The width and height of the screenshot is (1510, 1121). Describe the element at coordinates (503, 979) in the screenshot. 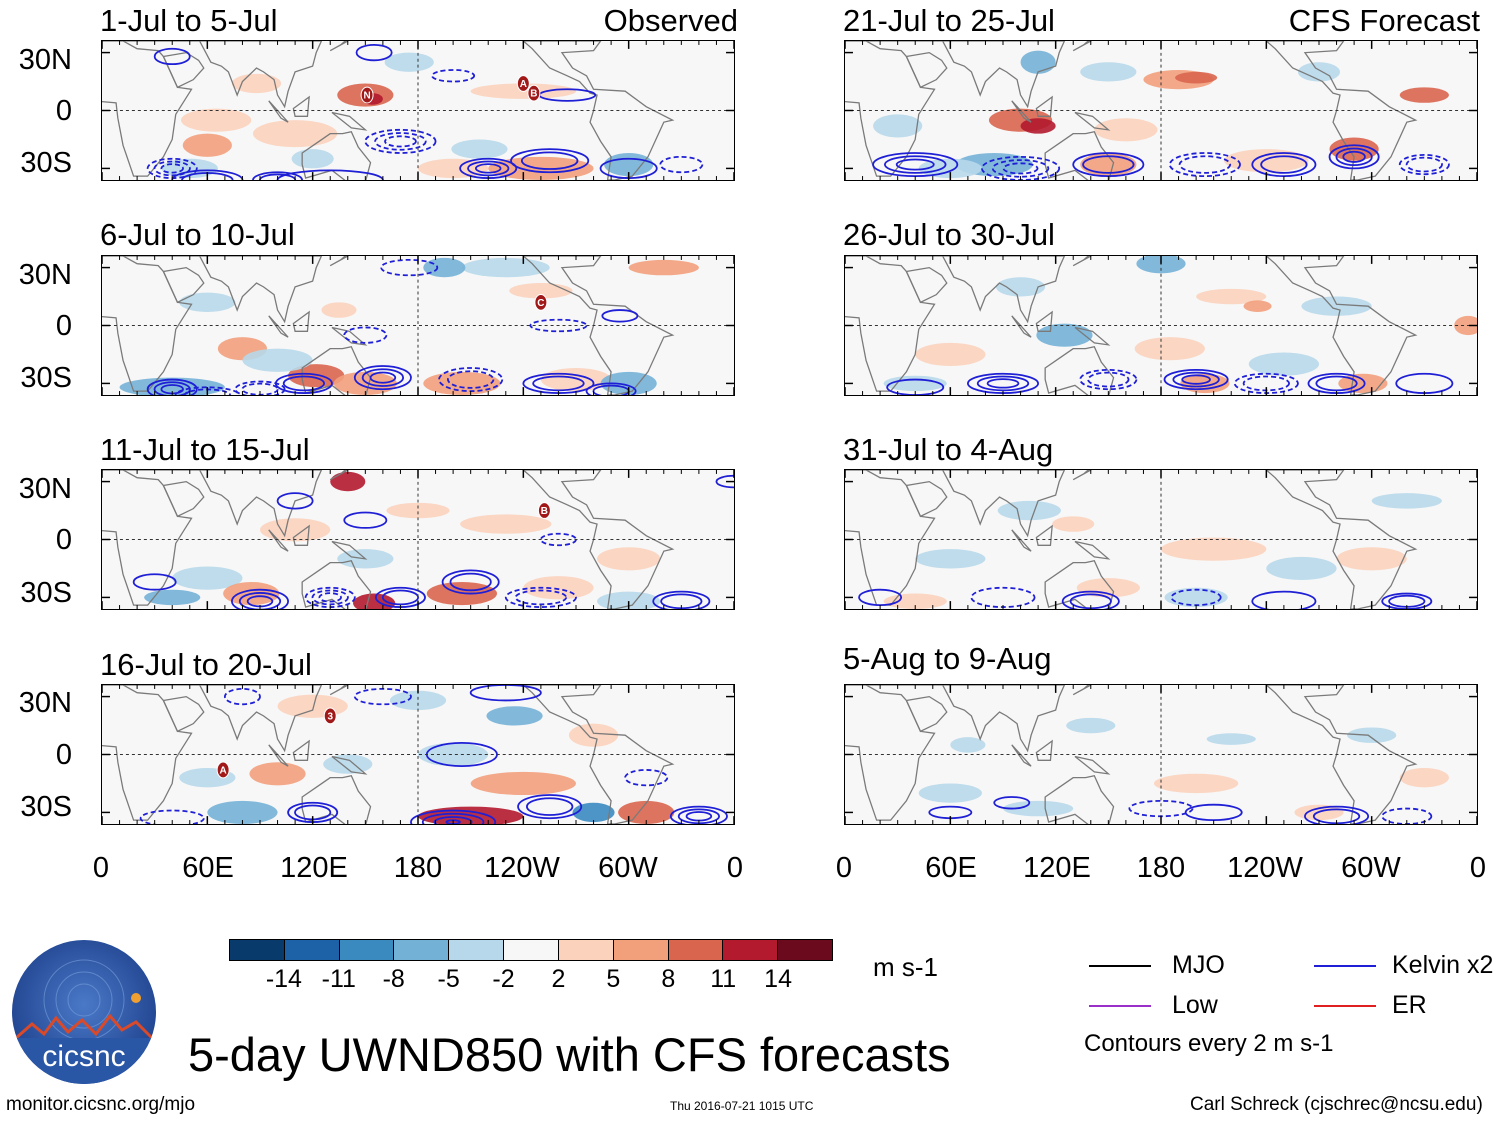

I see `colorbar-tick-label: -2` at that location.